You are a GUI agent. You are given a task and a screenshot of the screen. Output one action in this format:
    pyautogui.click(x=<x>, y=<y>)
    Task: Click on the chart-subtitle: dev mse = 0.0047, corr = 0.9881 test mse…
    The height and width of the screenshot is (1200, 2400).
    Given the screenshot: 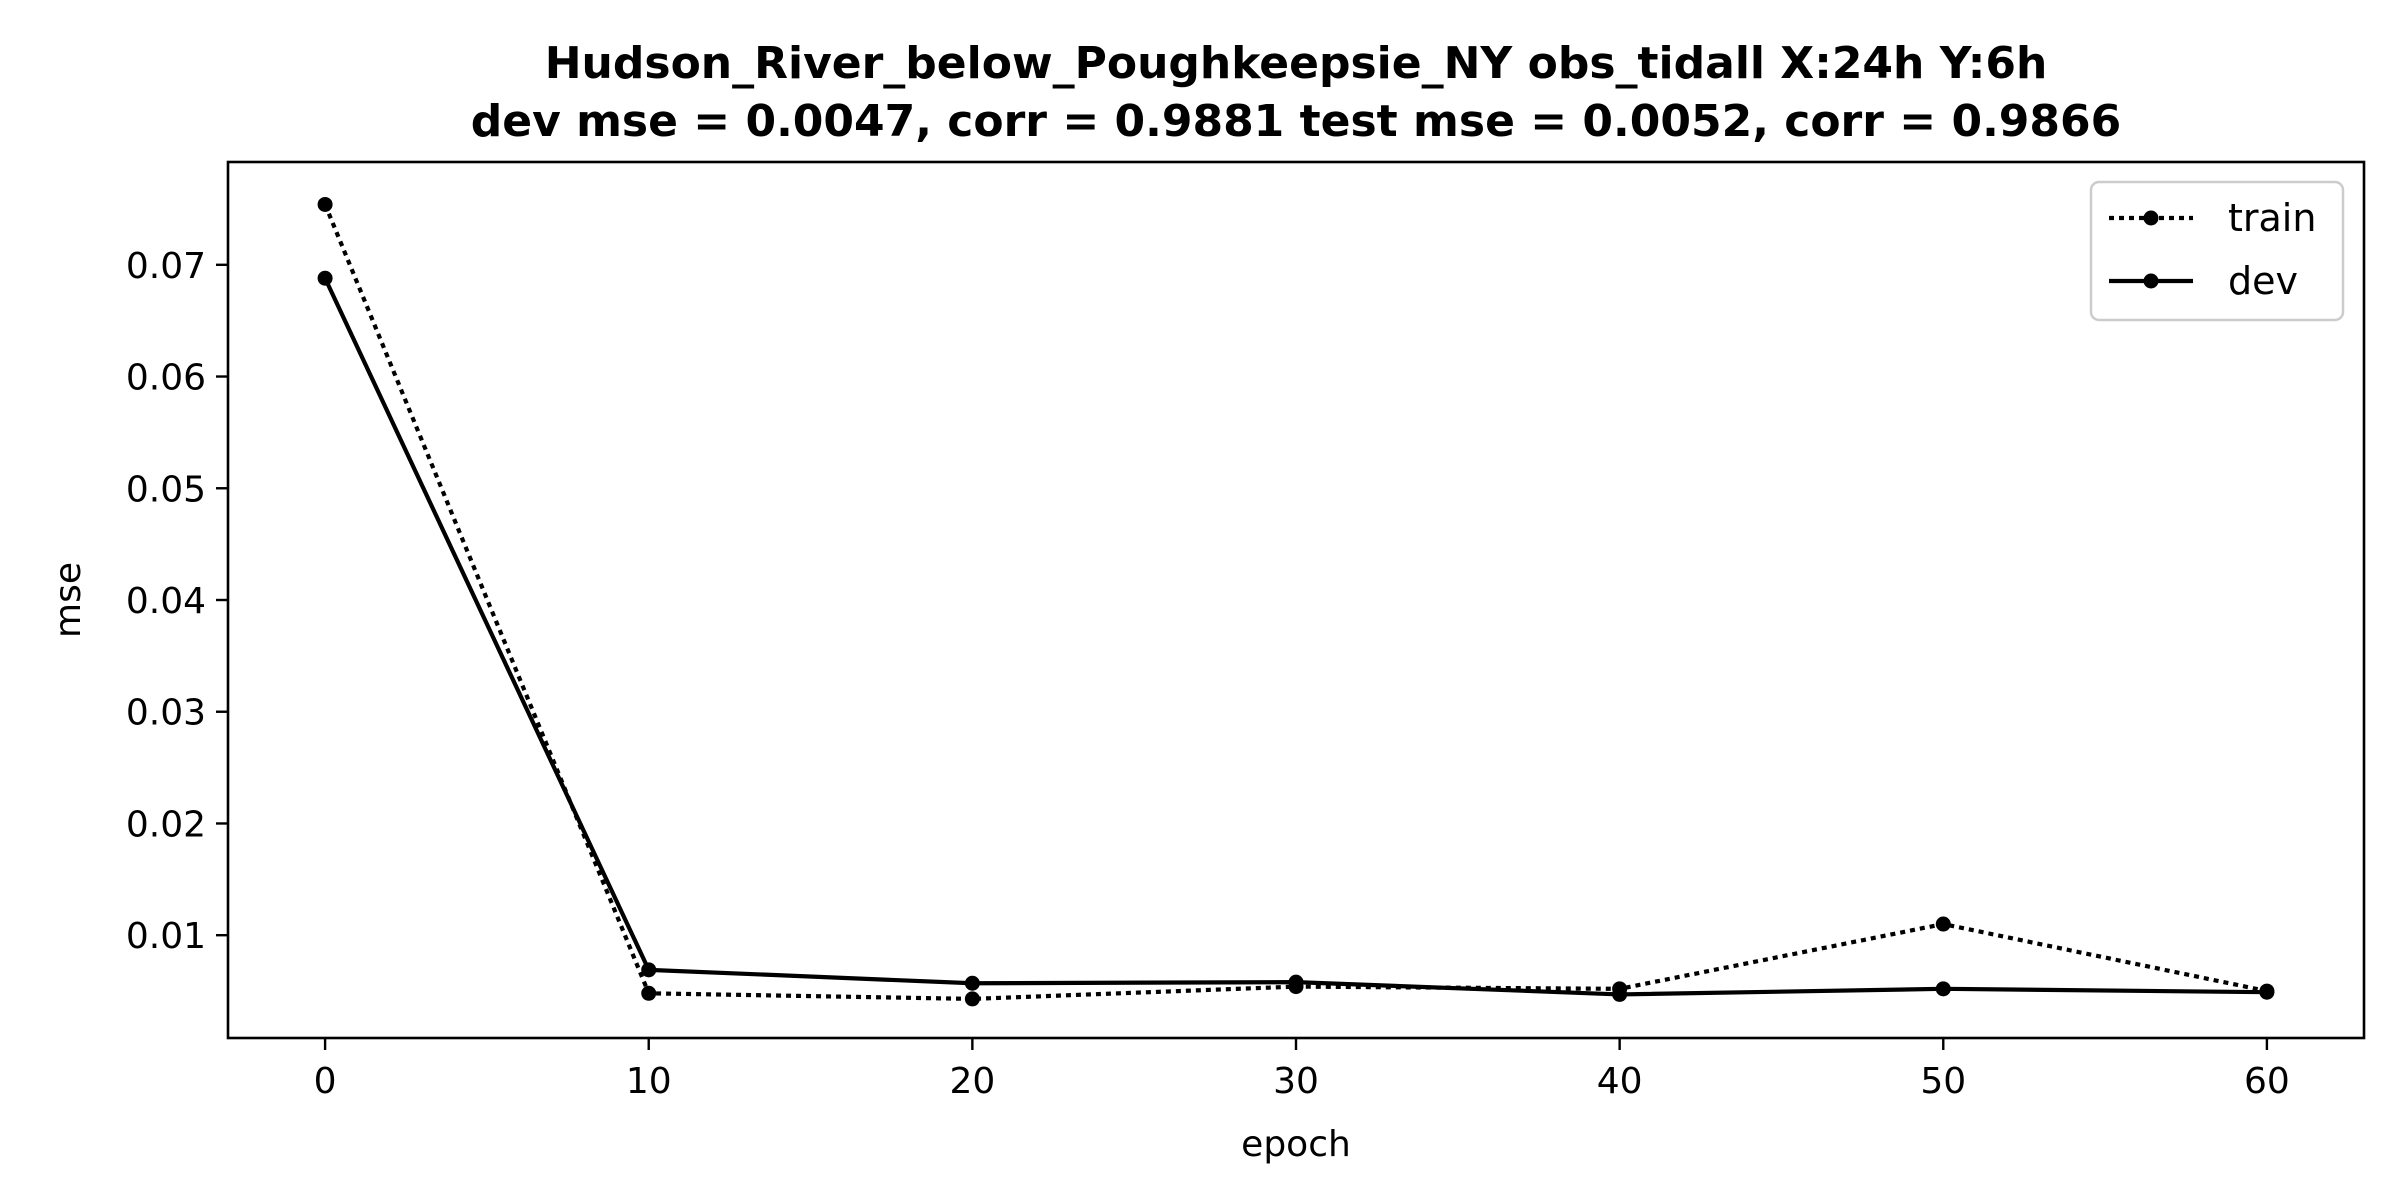 What is the action you would take?
    pyautogui.click(x=1296, y=121)
    